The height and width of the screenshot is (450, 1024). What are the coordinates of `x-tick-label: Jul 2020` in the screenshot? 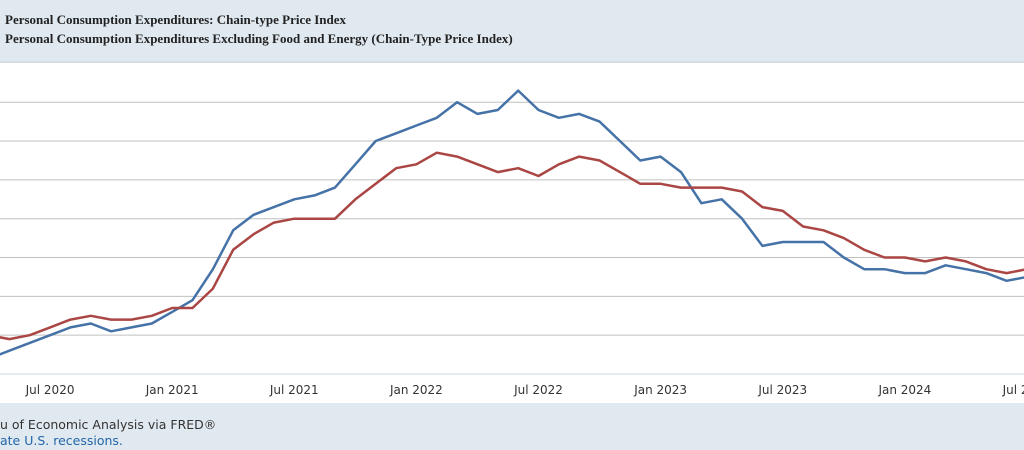 It's located at (50, 390).